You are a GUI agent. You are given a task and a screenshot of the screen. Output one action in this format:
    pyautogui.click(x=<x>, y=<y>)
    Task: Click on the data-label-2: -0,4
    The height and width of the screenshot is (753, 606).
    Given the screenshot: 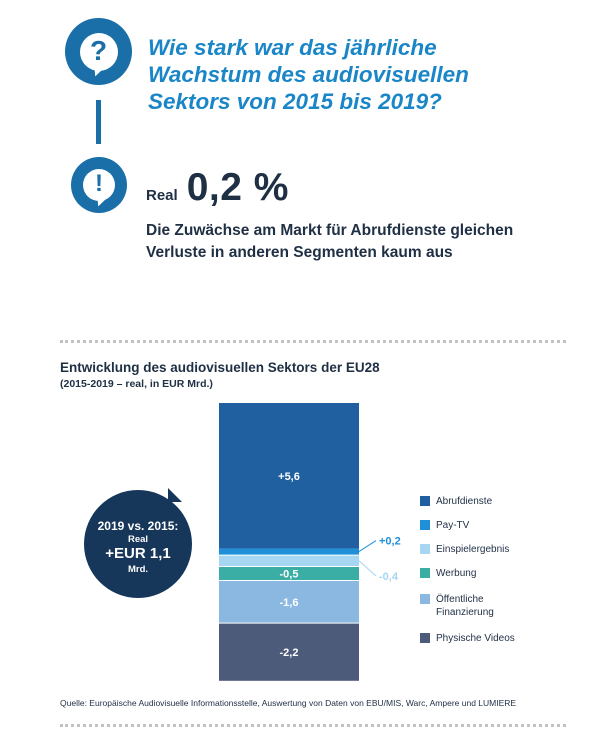 What is the action you would take?
    pyautogui.click(x=389, y=577)
    